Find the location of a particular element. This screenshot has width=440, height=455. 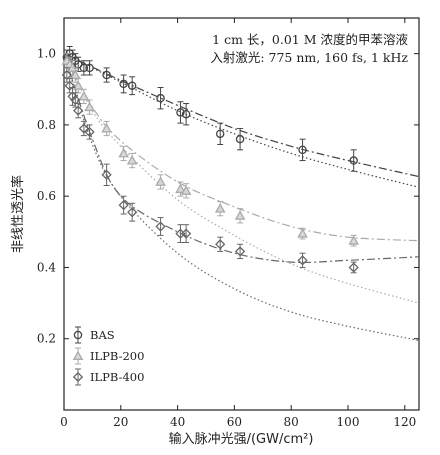

legend: BAS ILPB-200 ILPB-400 is located at coordinates (108, 356).